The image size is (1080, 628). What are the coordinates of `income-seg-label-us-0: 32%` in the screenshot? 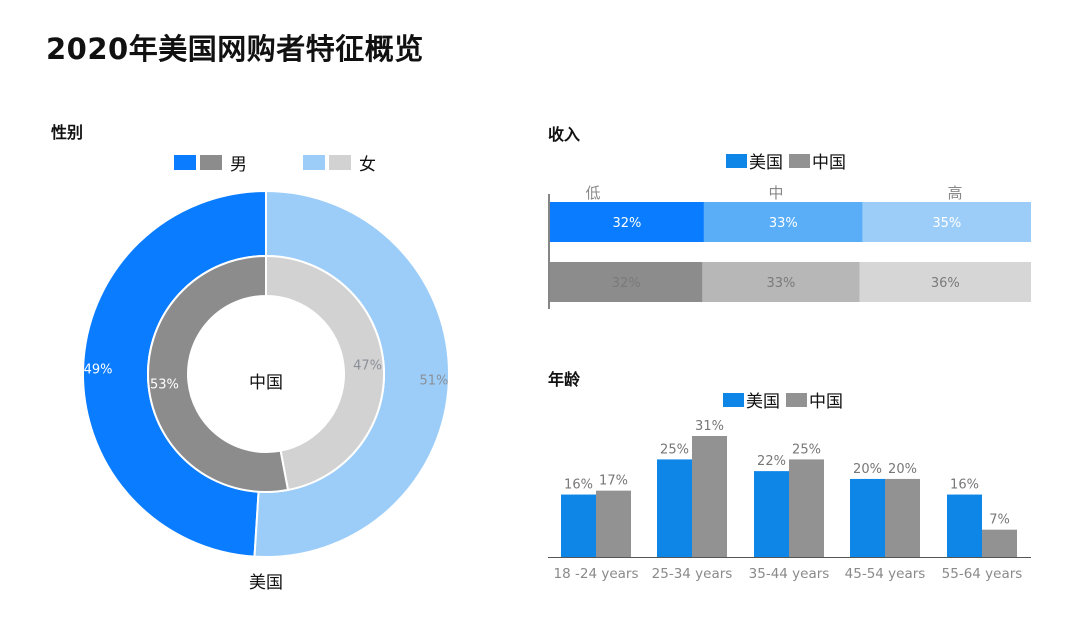 It's located at (627, 223).